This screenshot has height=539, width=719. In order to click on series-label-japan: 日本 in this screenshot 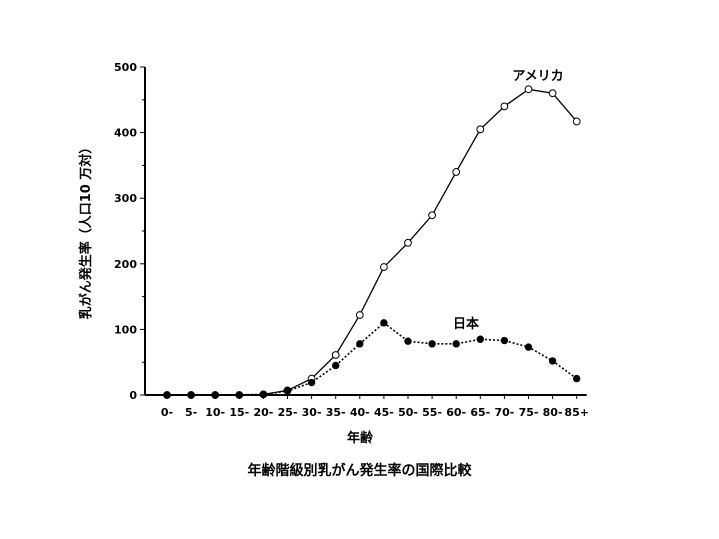, I will do `click(466, 324)`.